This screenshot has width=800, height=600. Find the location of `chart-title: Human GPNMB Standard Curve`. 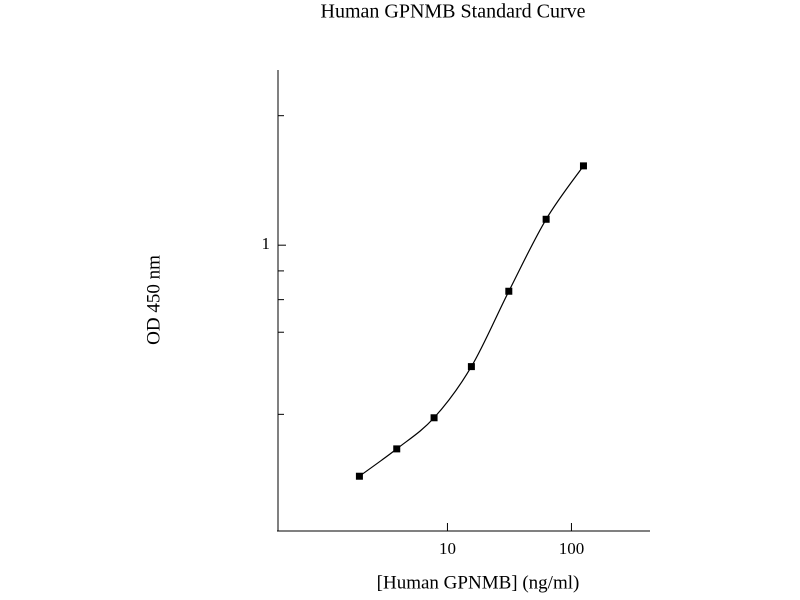

chart-title: Human GPNMB Standard Curve is located at coordinates (453, 12).